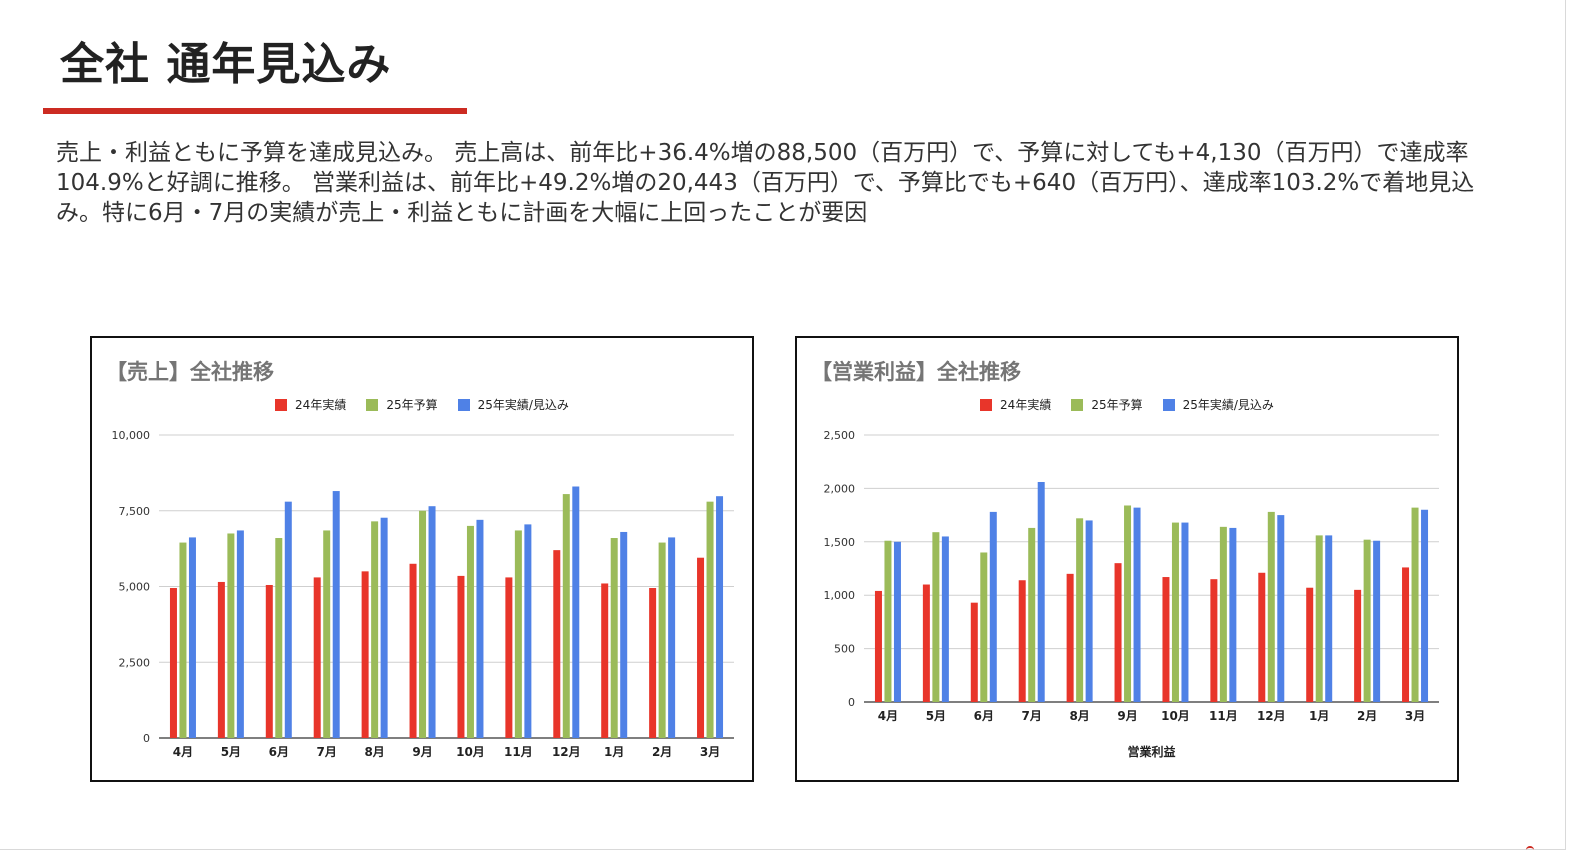  Describe the element at coordinates (255, 111) in the screenshot. I see `title-underline` at that location.